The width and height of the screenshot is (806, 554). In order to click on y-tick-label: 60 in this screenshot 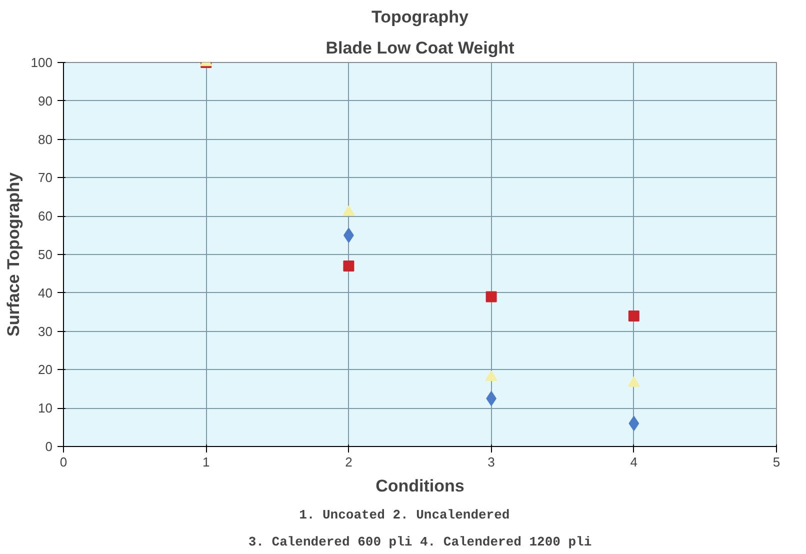, I will do `click(45, 216)`.